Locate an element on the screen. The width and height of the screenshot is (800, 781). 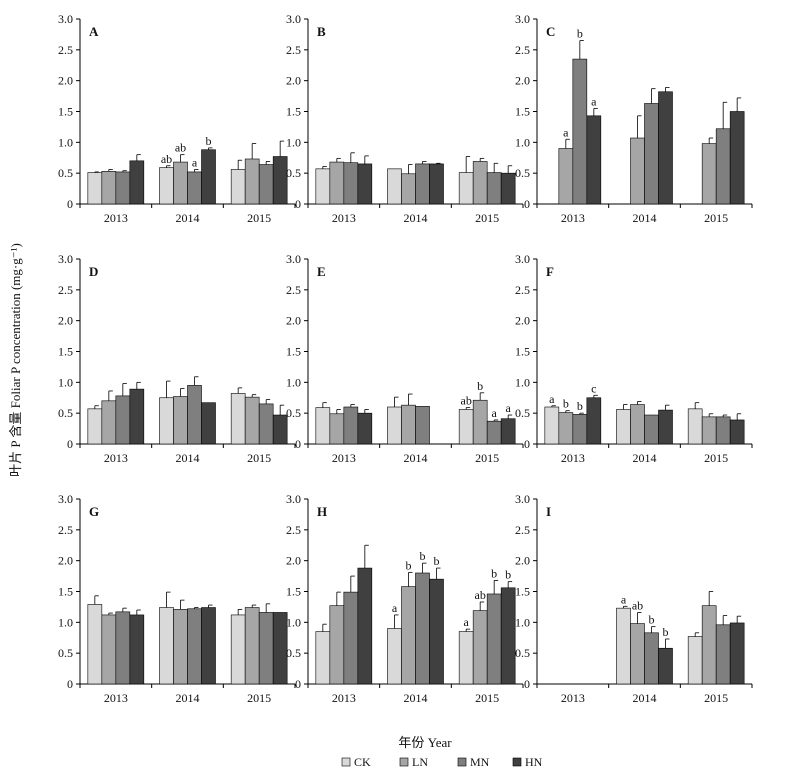
legend-label: HN is located at coordinates (534, 762).